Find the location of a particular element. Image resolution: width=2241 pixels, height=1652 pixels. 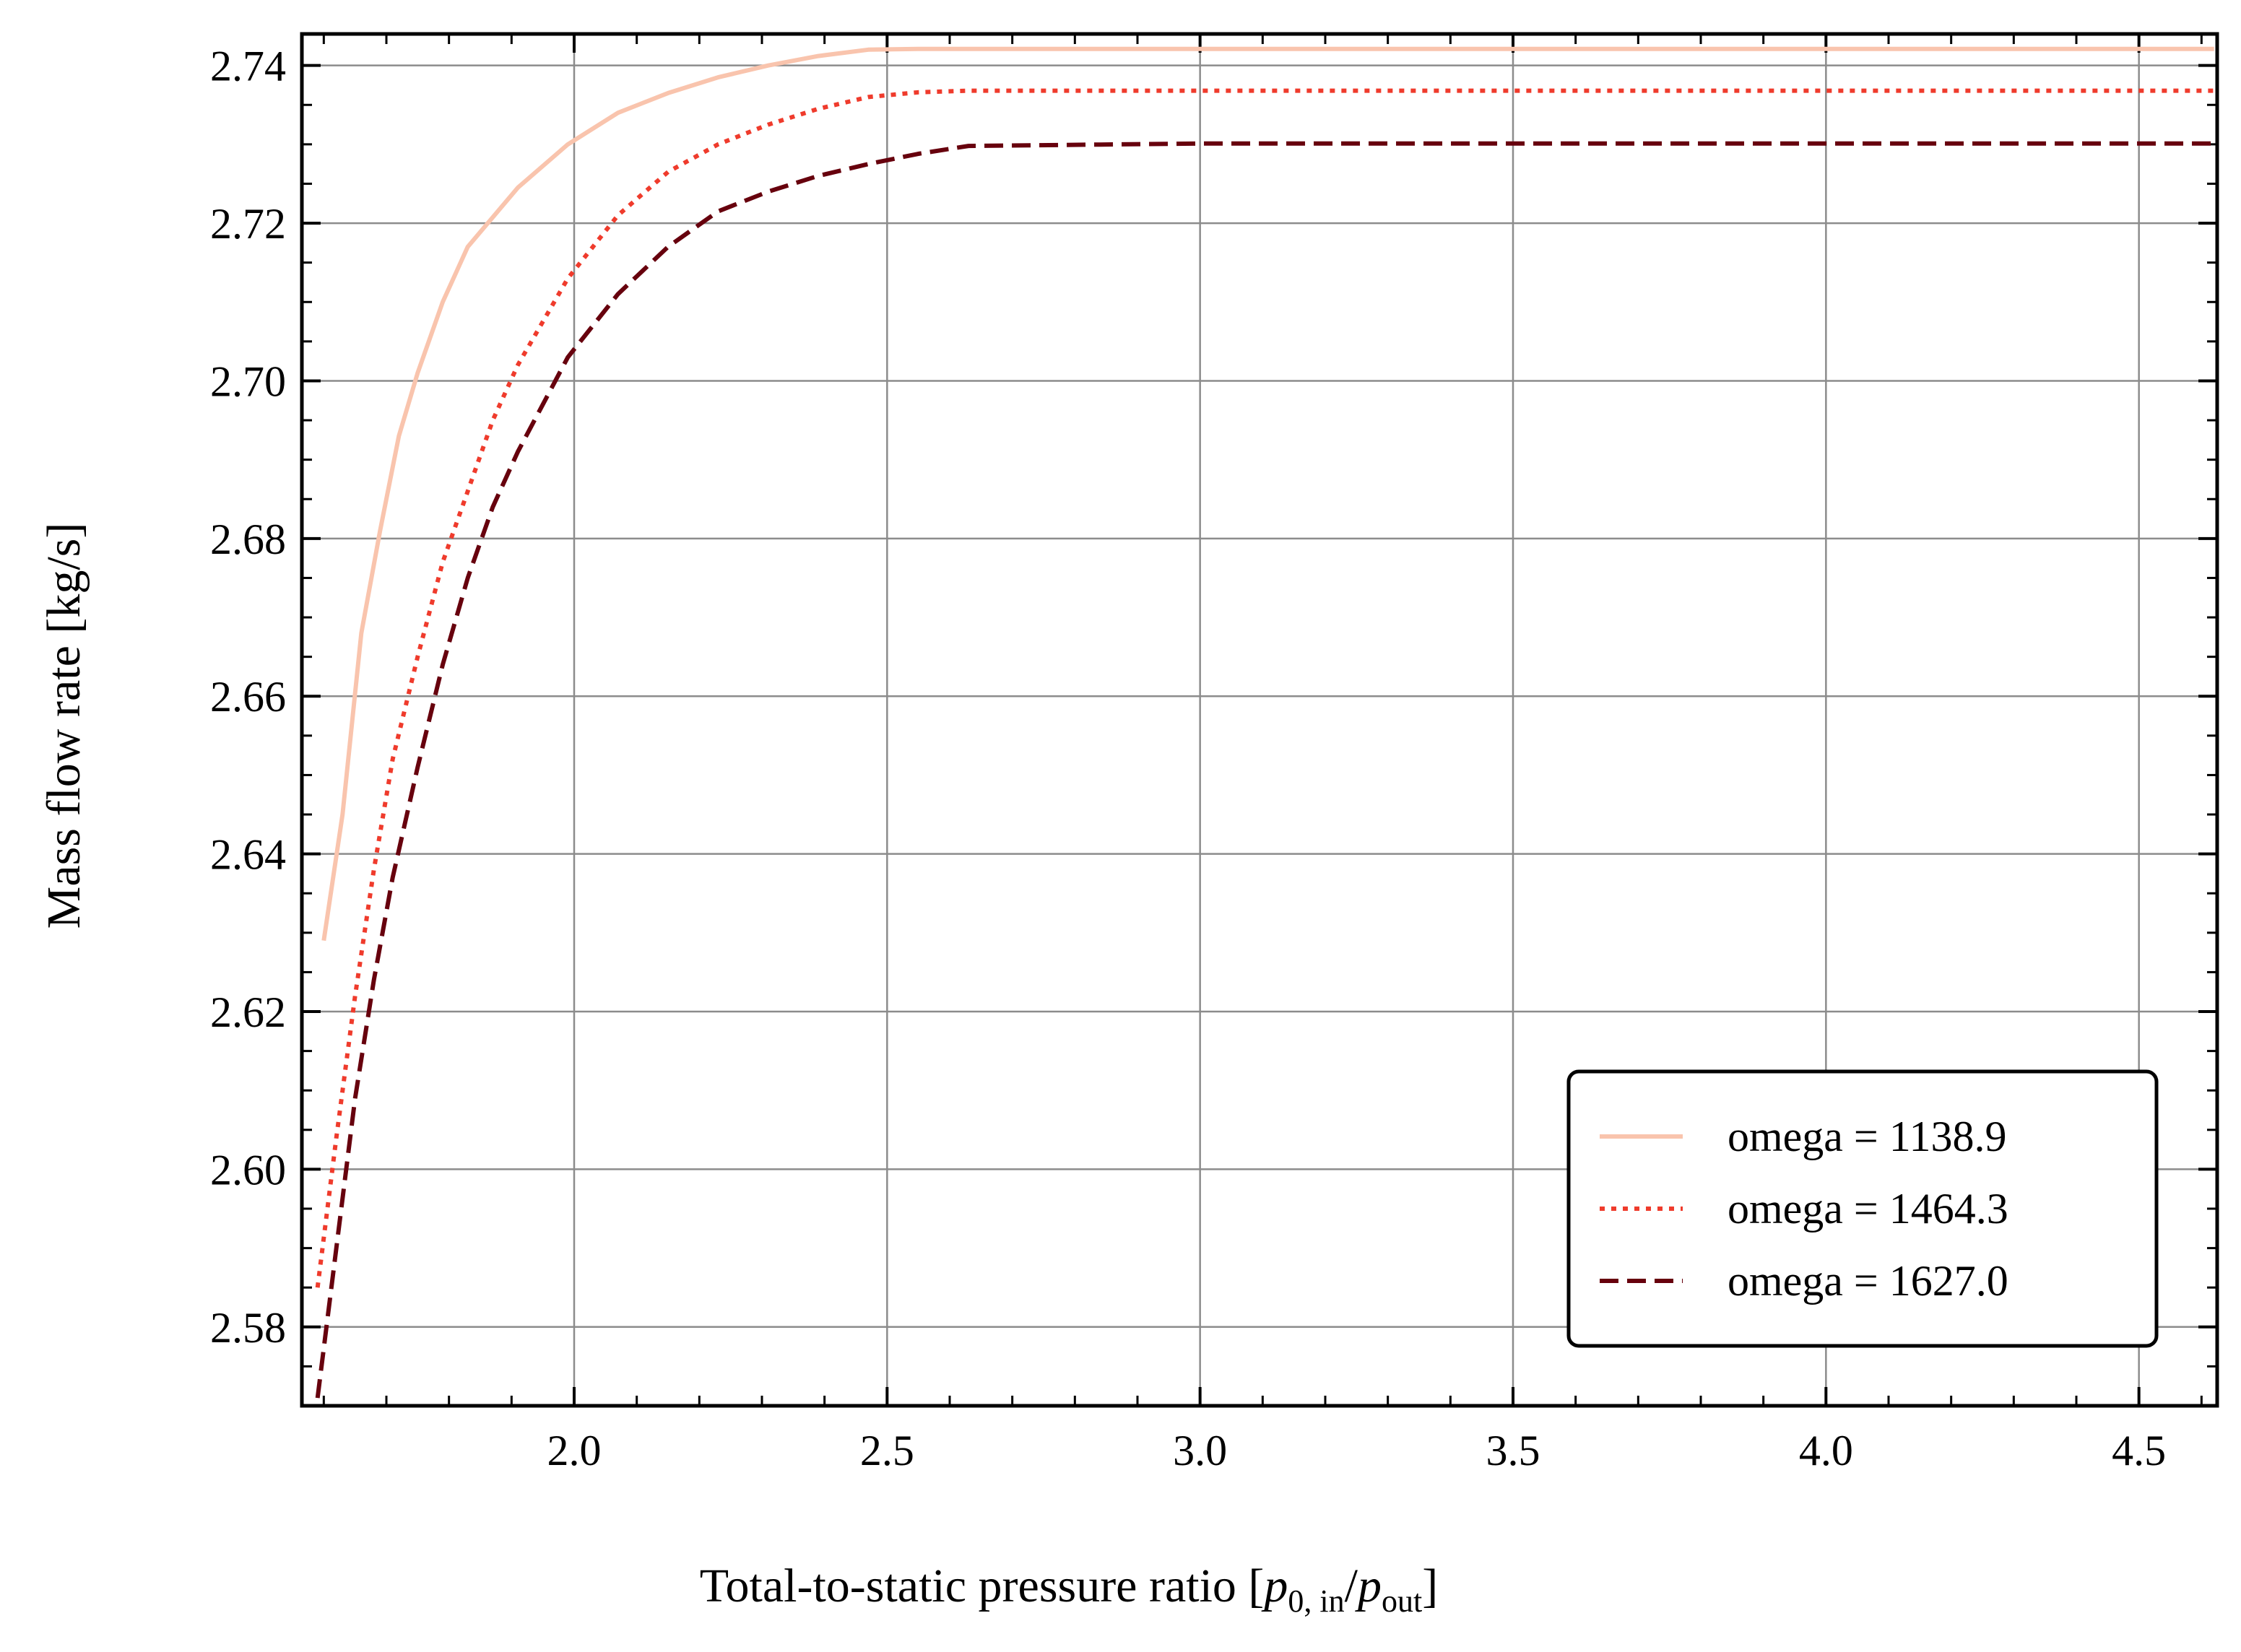

y-tick-label: 2.62 is located at coordinates (248, 1012).